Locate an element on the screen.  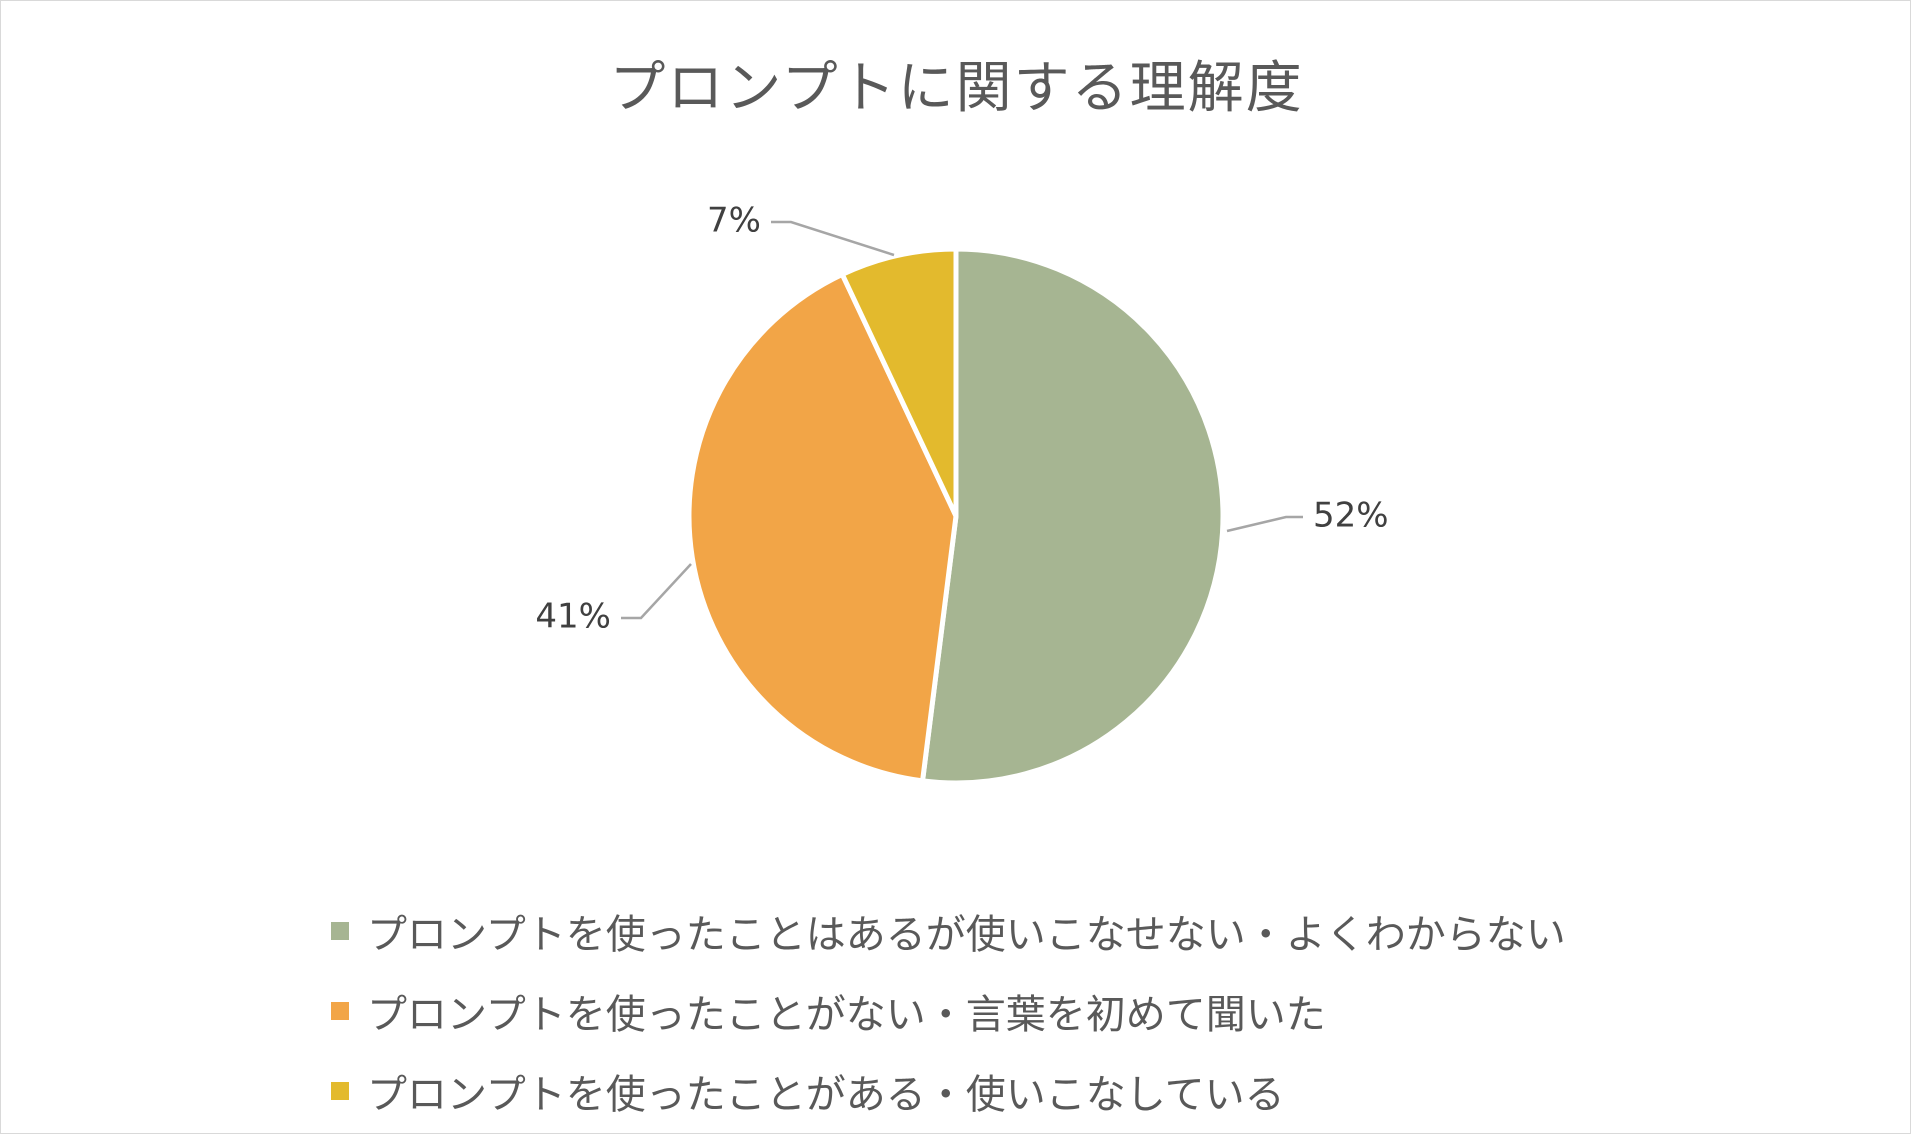
legend-item-1: プロンプトを使ったことがない・言葉を初めて聞いた is located at coordinates (948, 1011).